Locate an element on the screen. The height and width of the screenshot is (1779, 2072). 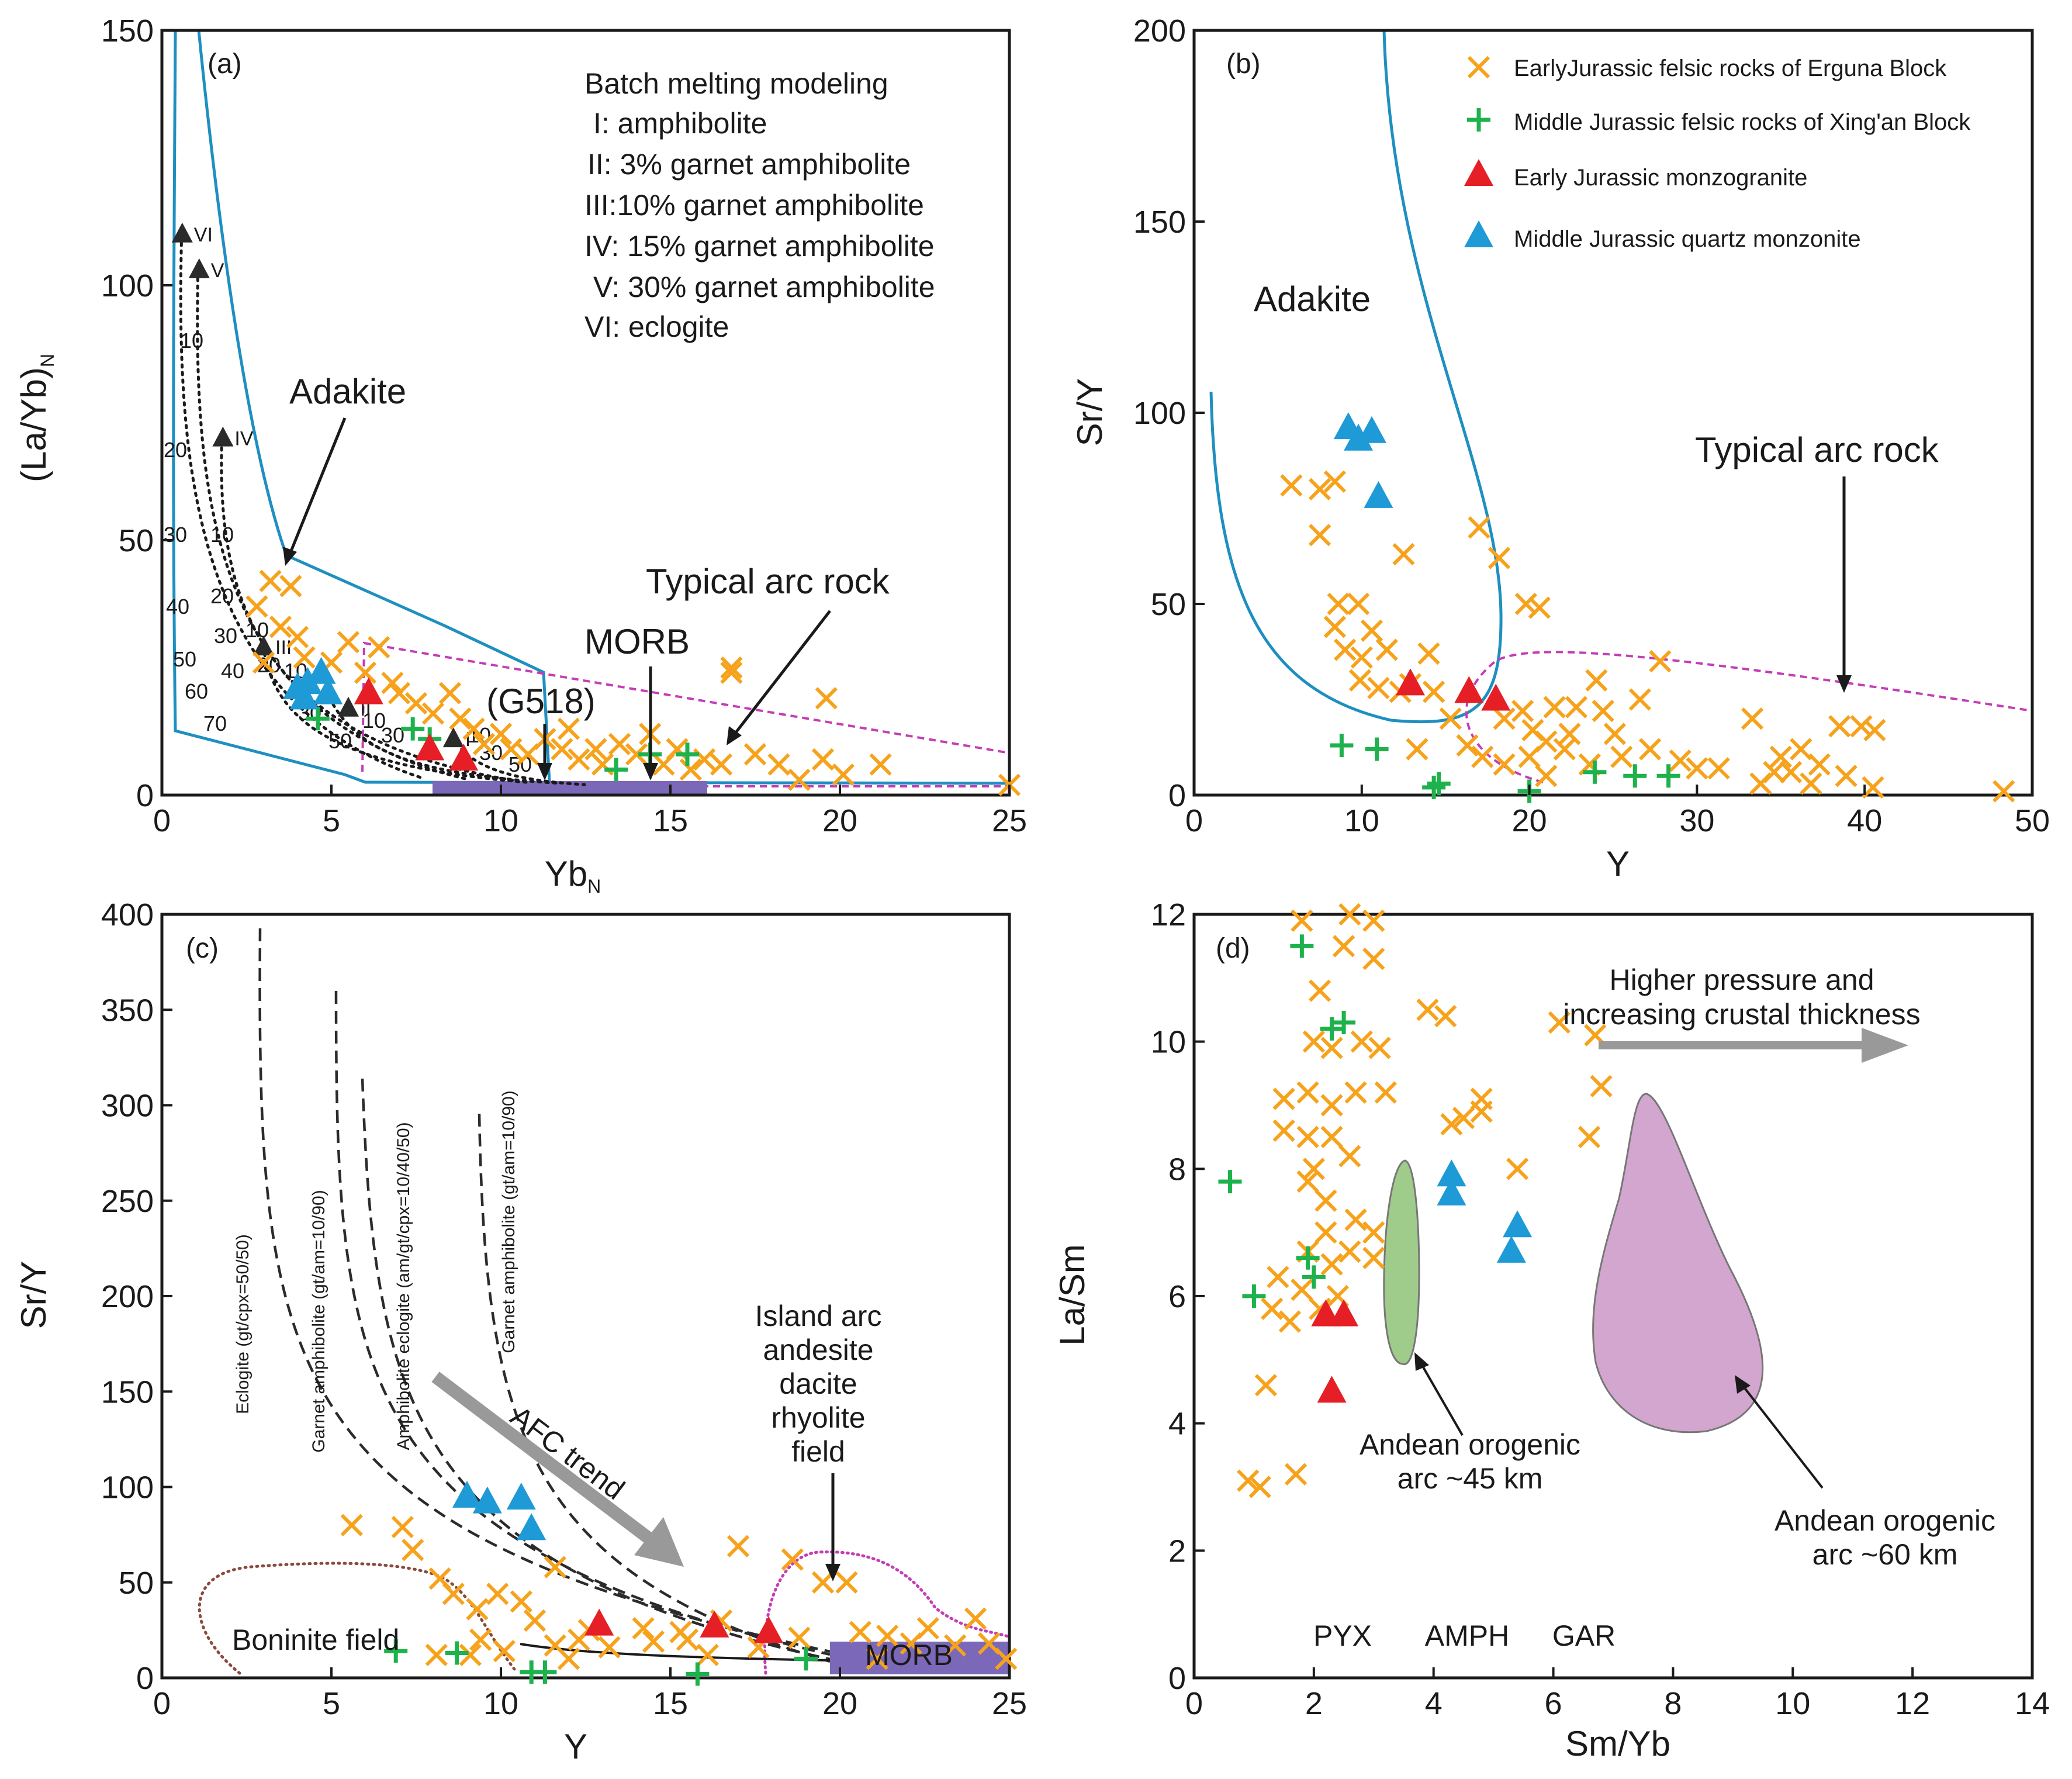
legend-triangle-icon is located at coordinates (1478, 172).